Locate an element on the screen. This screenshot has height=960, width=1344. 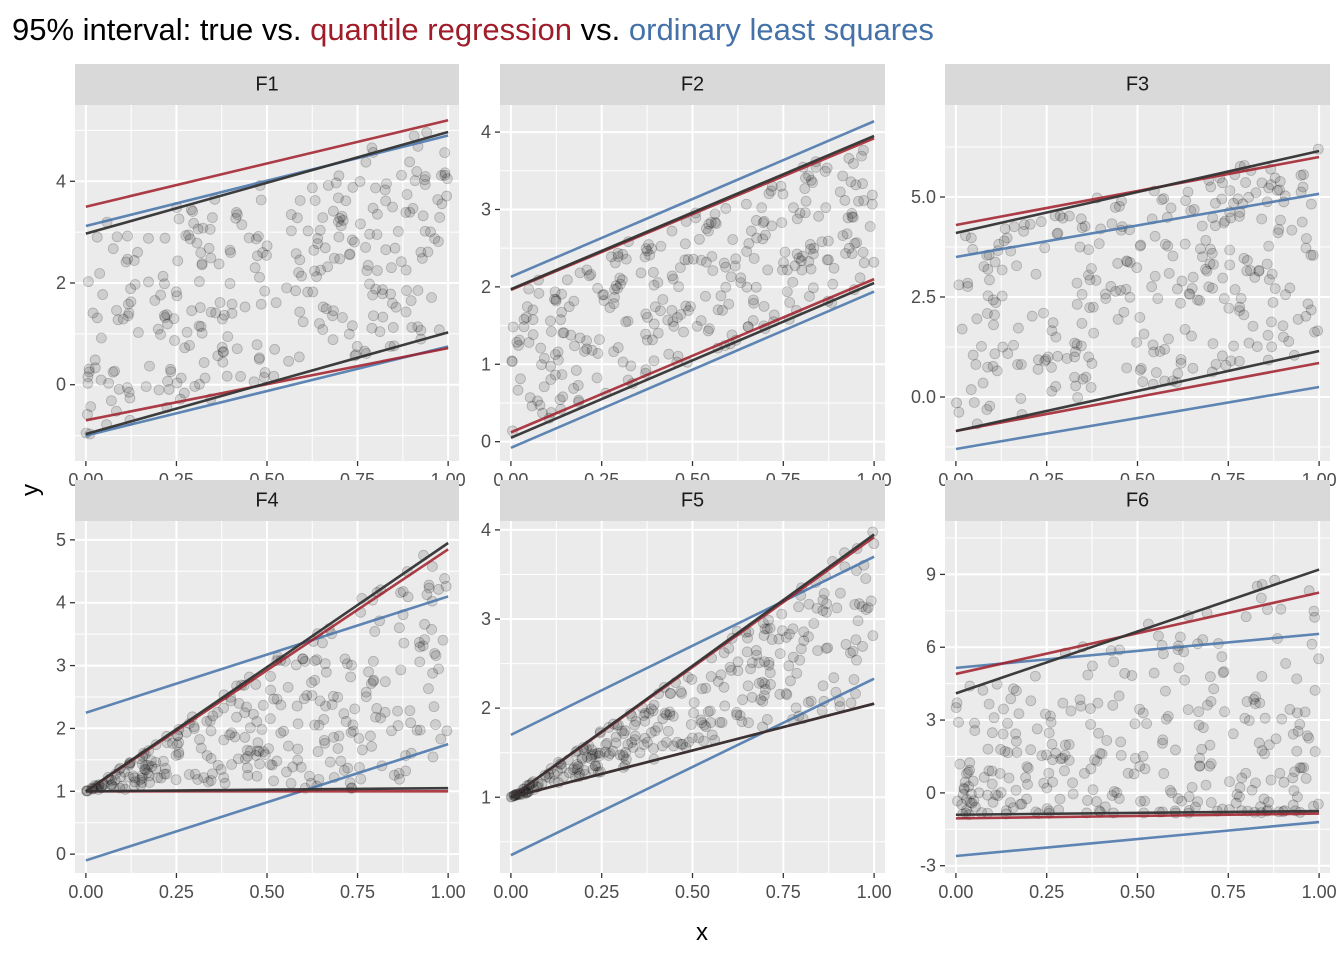
facet-F3: F30.000.250.500.751.000.02.55.0 is located at coordinates (1124, 277).